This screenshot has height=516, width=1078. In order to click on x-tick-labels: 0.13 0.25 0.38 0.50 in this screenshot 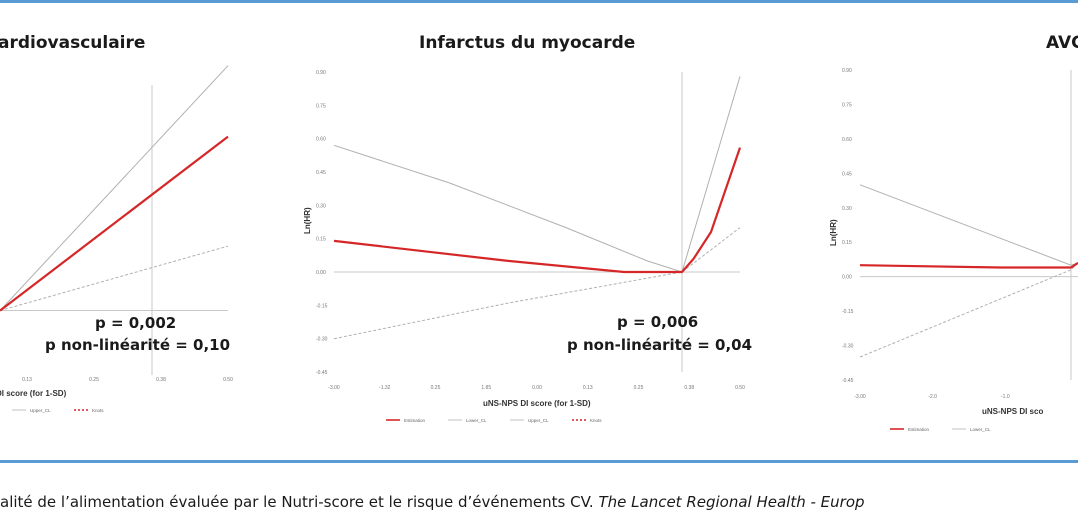, I will do `click(127, 380)`.